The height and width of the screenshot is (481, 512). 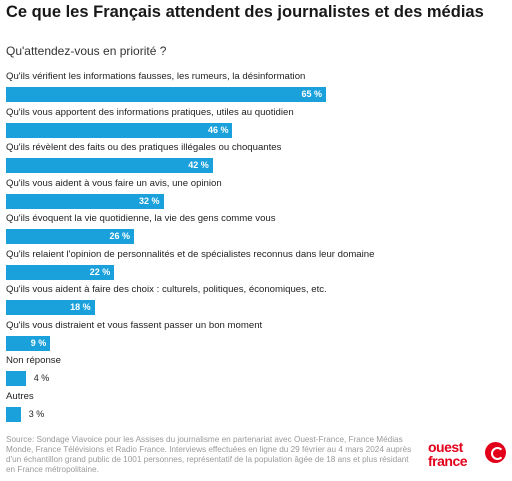 What do you see at coordinates (33, 360) in the screenshot?
I see `category-label: Non réponse` at bounding box center [33, 360].